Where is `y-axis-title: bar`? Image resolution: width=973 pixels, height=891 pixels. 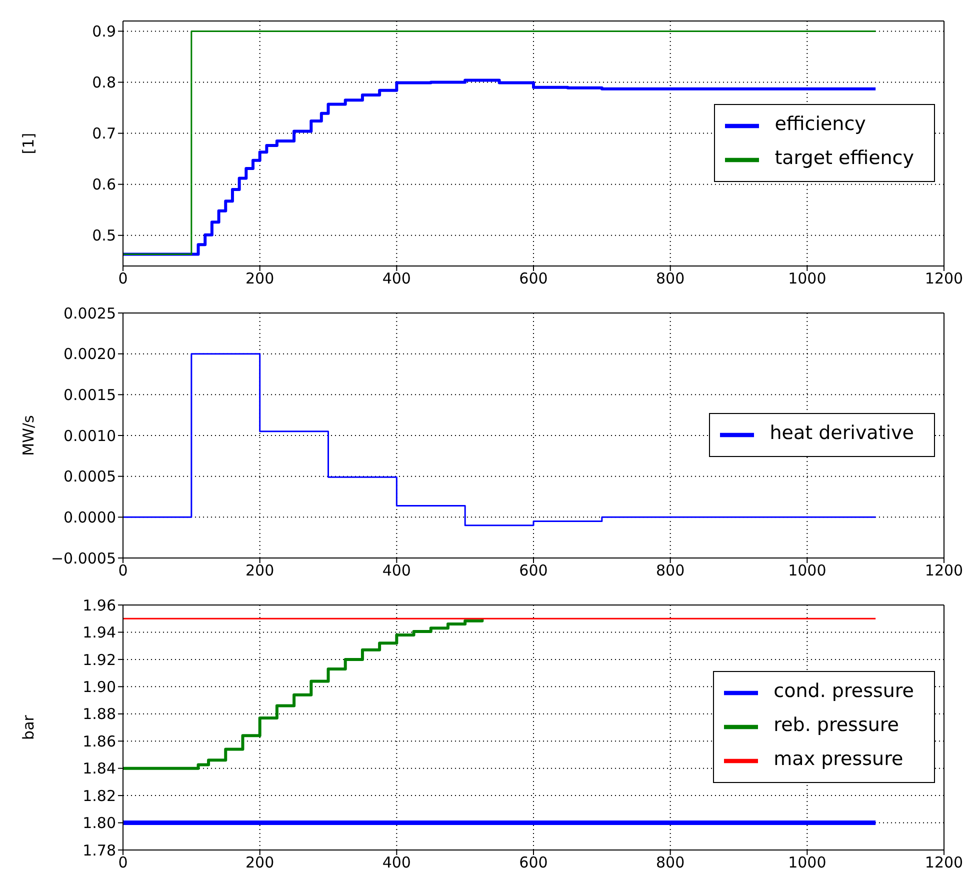
y-axis-title: bar is located at coordinates (28, 727).